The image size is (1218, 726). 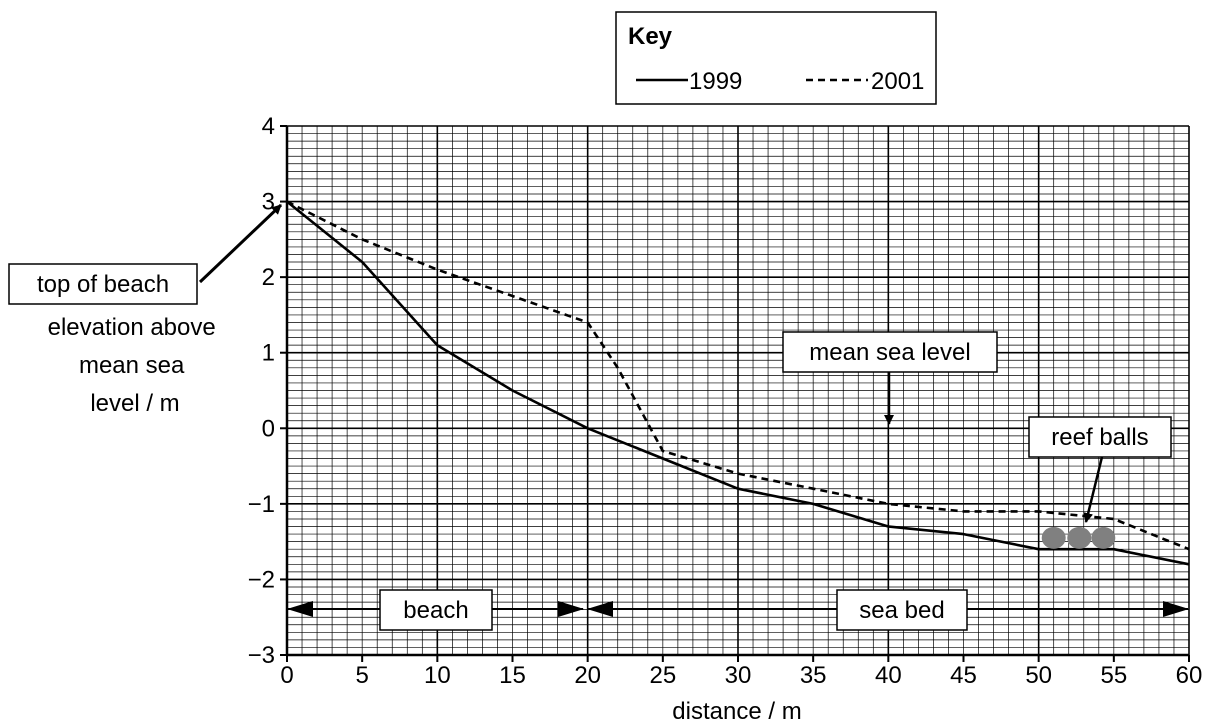 What do you see at coordinates (437, 675) in the screenshot?
I see `x-tick-label: 10` at bounding box center [437, 675].